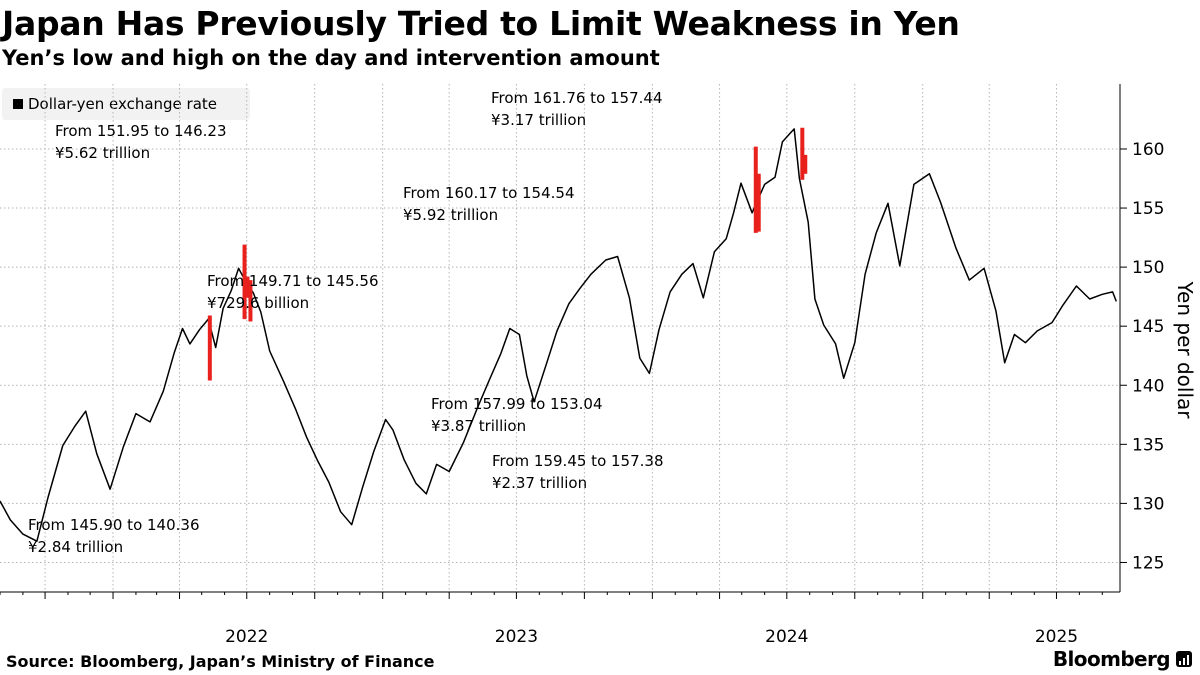 This screenshot has width=1200, height=675. Describe the element at coordinates (1148, 327) in the screenshot. I see `y-tick-label-145: 145` at that location.